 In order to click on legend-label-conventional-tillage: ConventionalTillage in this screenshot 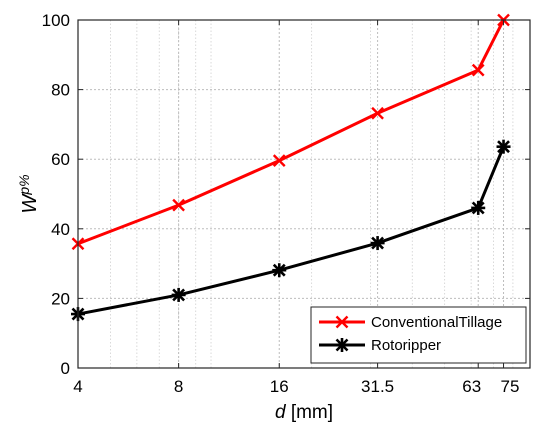, I will do `click(436, 322)`.